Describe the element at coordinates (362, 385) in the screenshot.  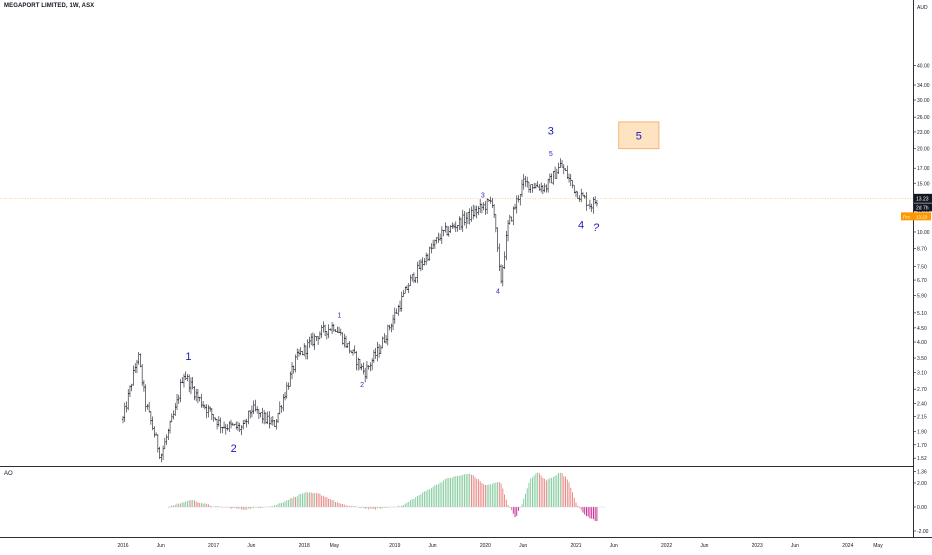
I see `wave-label-minor: 2` at that location.